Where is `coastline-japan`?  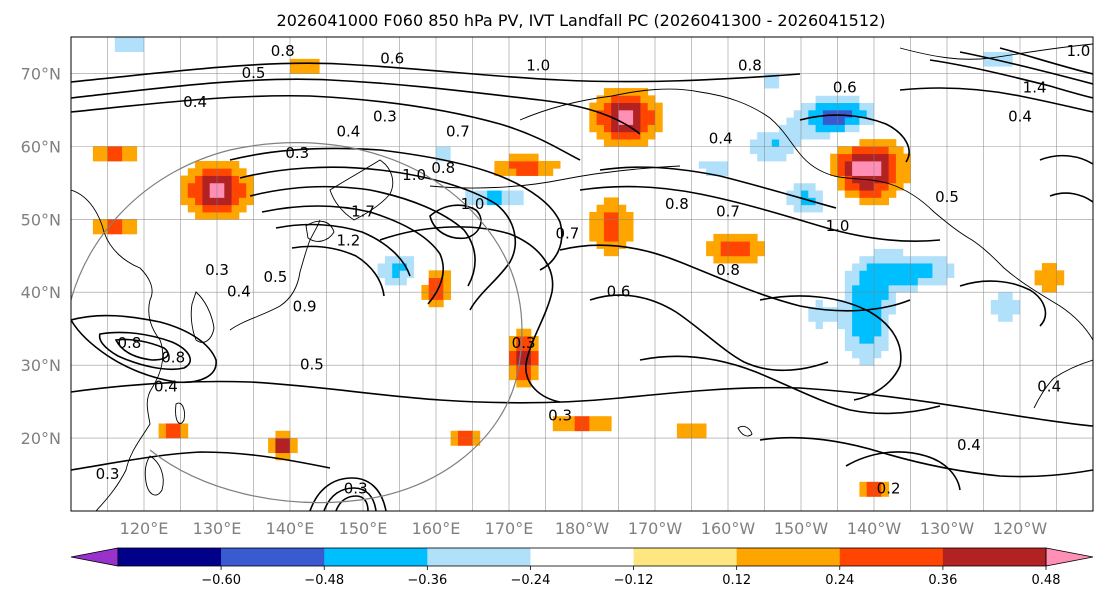
coastline-japan is located at coordinates (275, 275).